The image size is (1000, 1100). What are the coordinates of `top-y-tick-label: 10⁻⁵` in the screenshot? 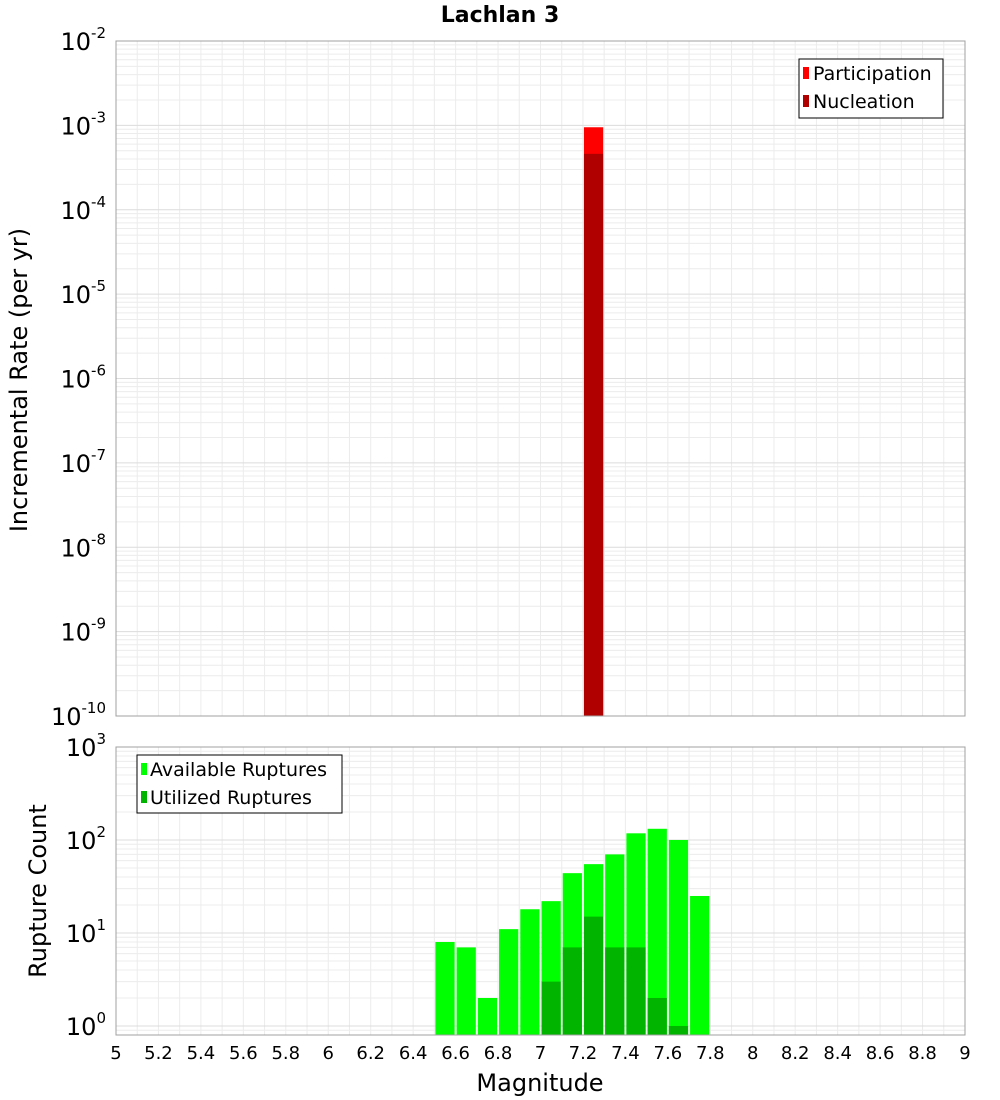 It's located at (83, 293).